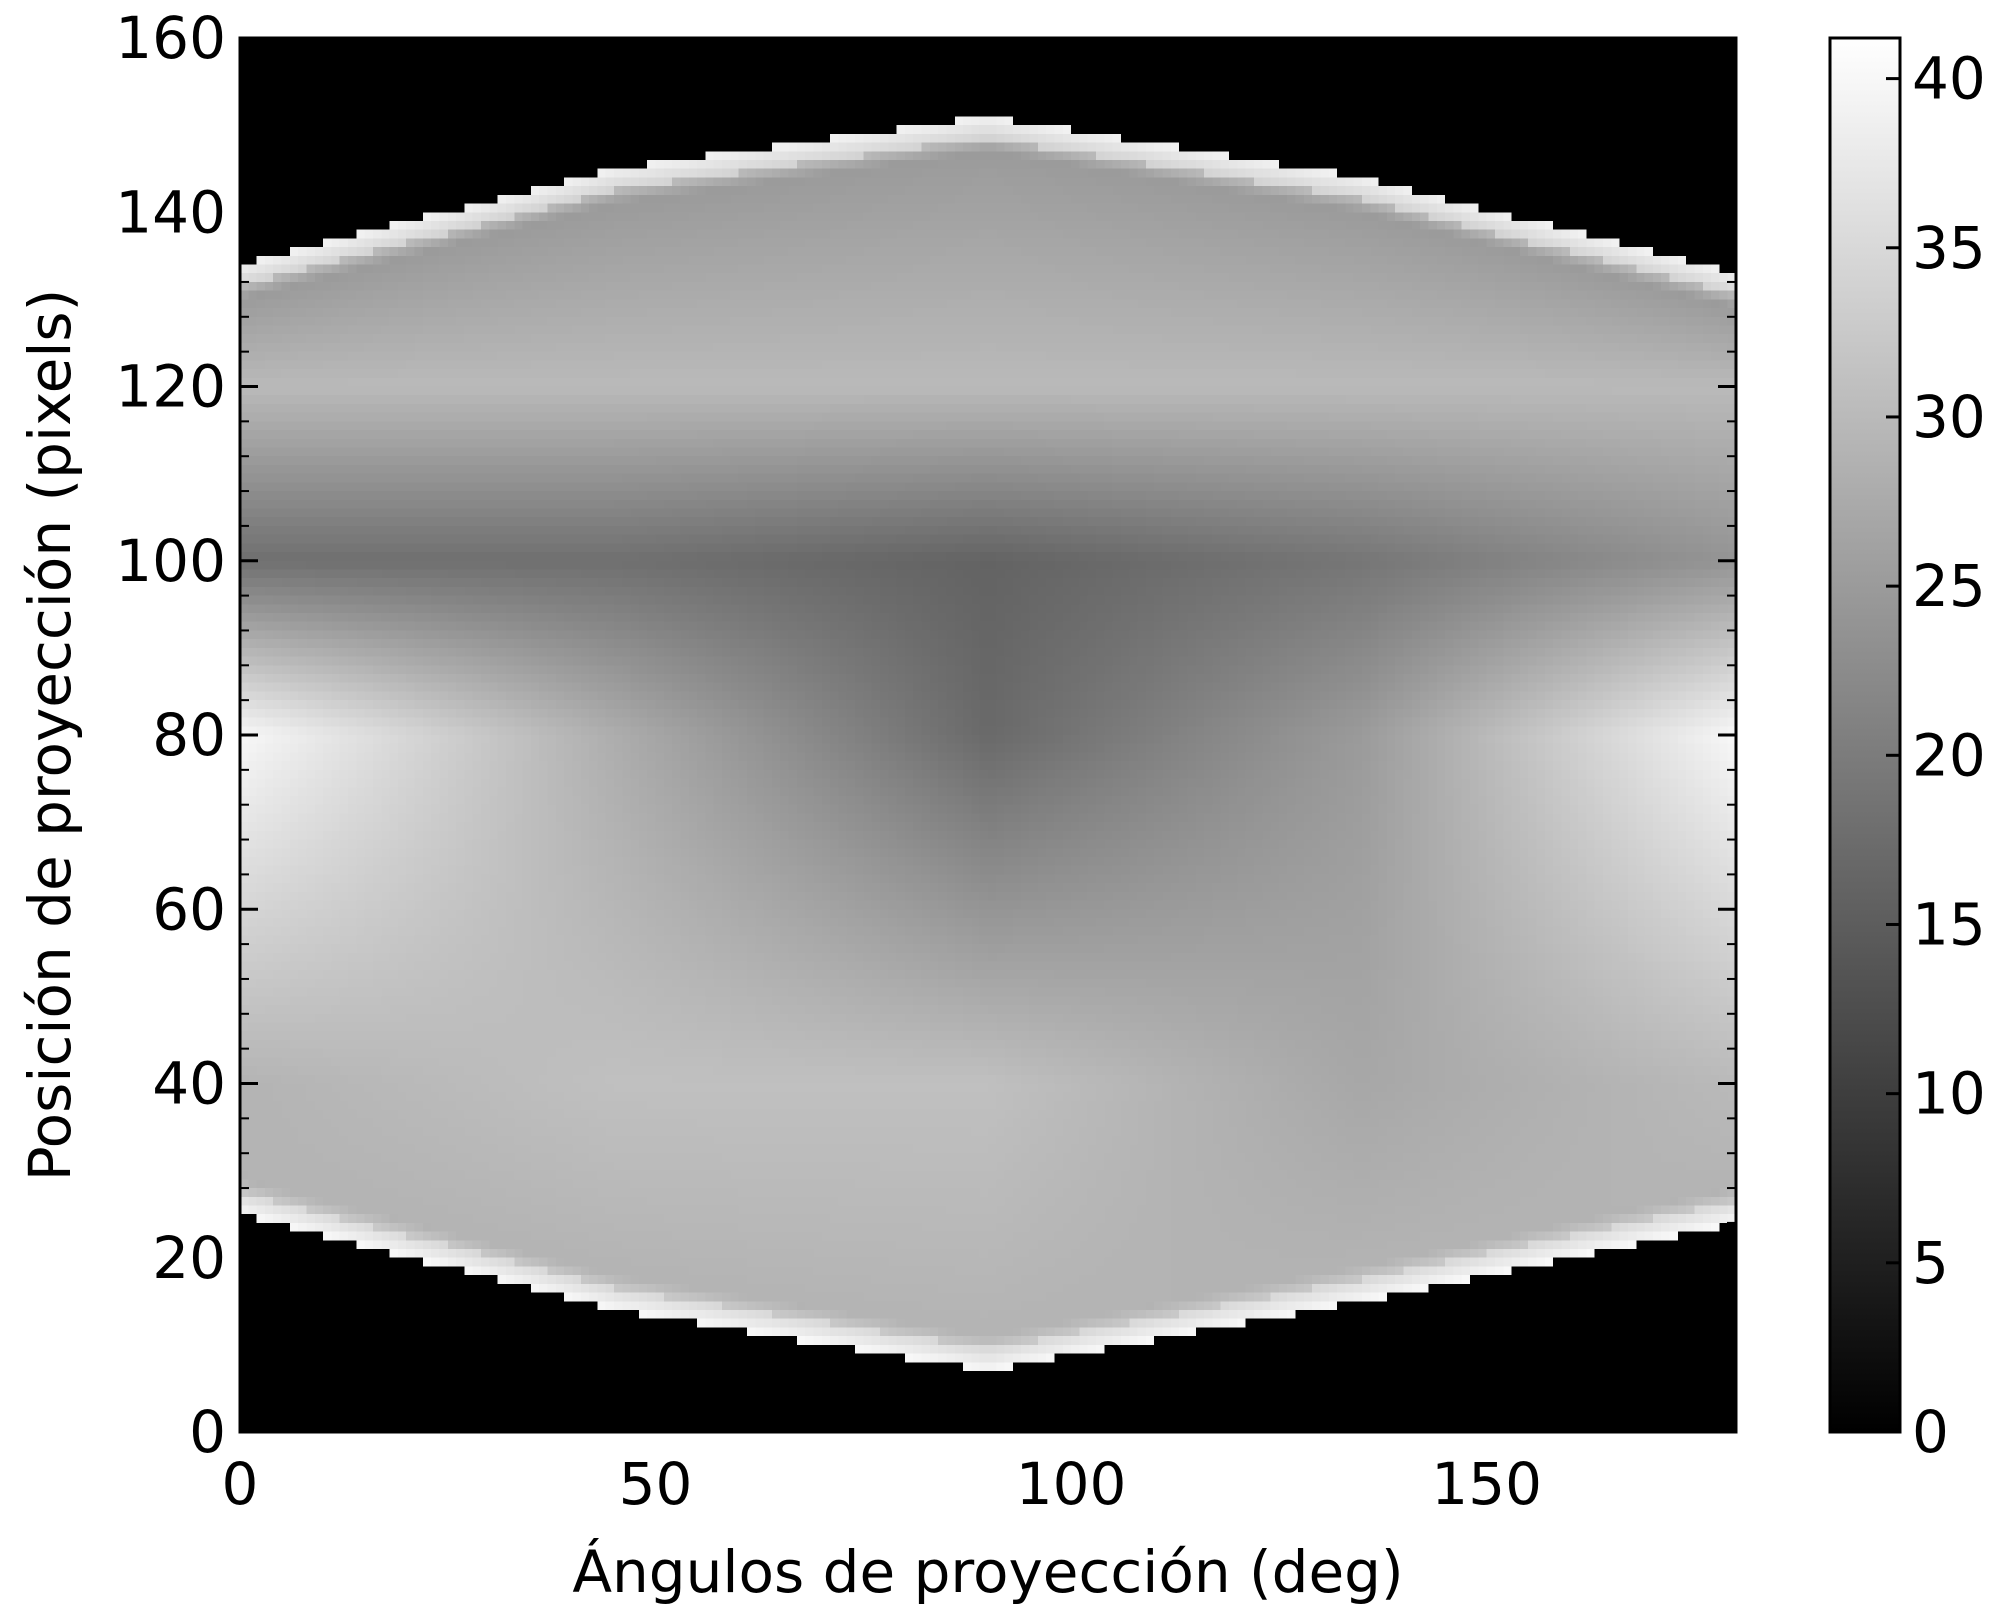 The height and width of the screenshot is (1611, 2005). Describe the element at coordinates (189, 735) in the screenshot. I see `y-tick-label: 80` at that location.